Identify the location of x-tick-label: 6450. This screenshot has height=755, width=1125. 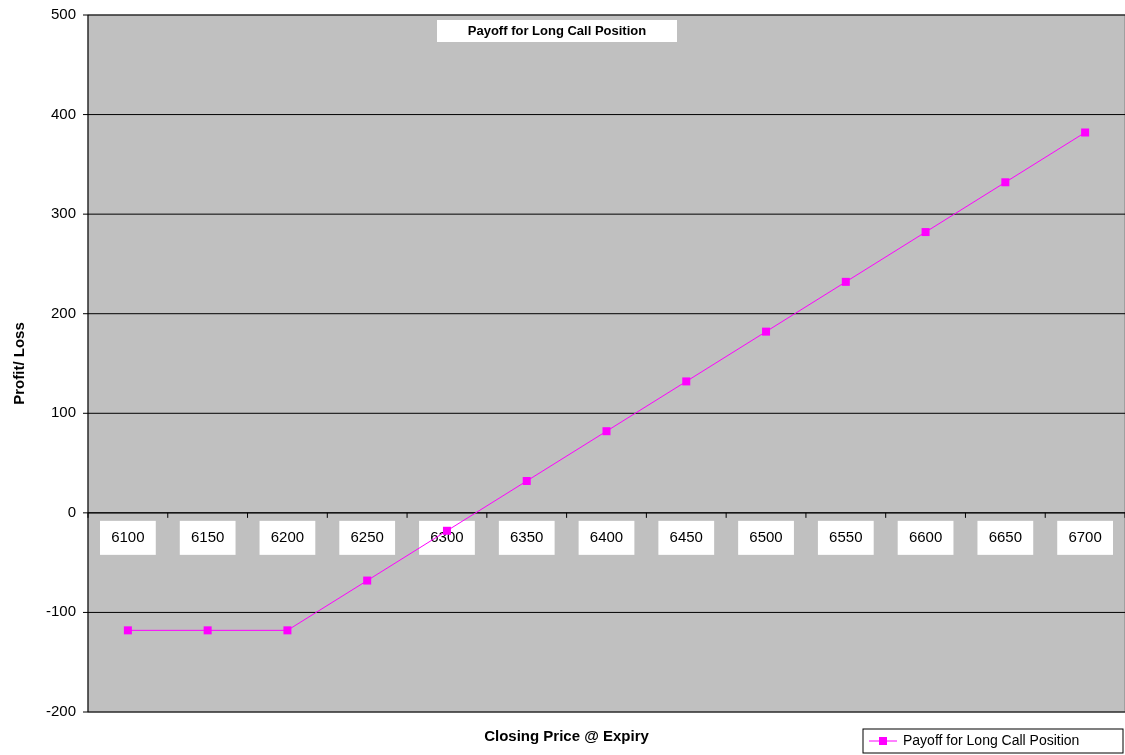
(686, 536).